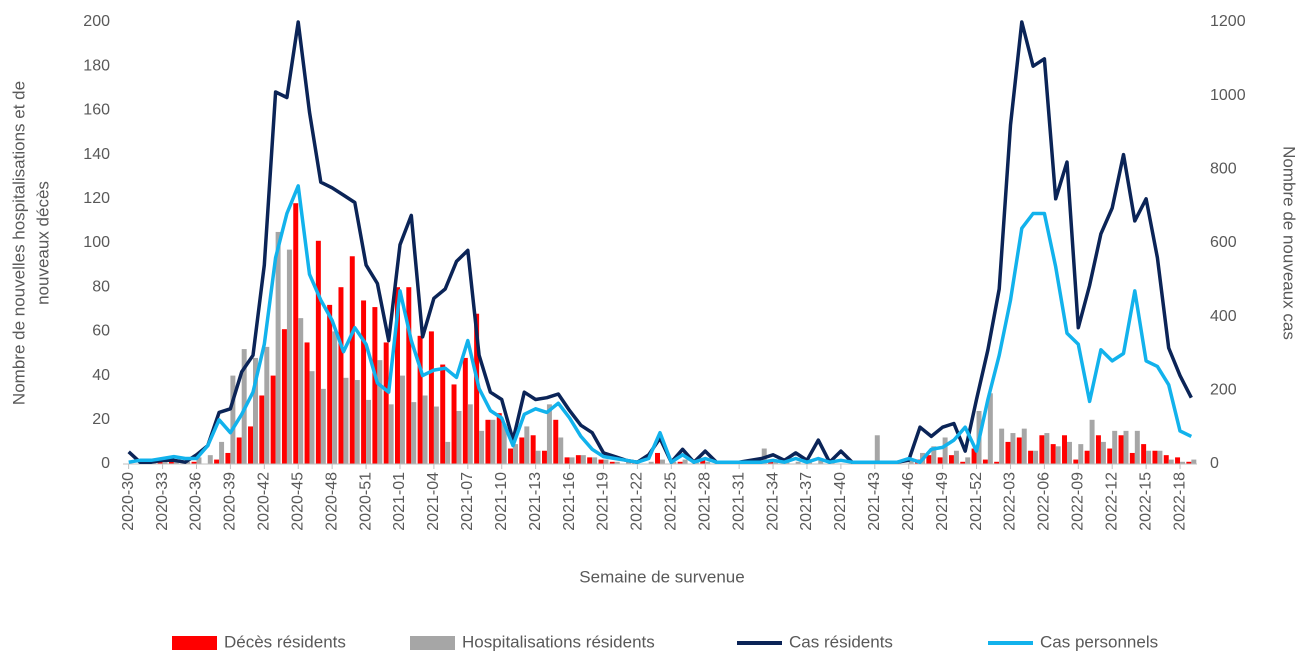 The image size is (1309, 655). What do you see at coordinates (96, 110) in the screenshot?
I see `y-tick-label: 160` at bounding box center [96, 110].